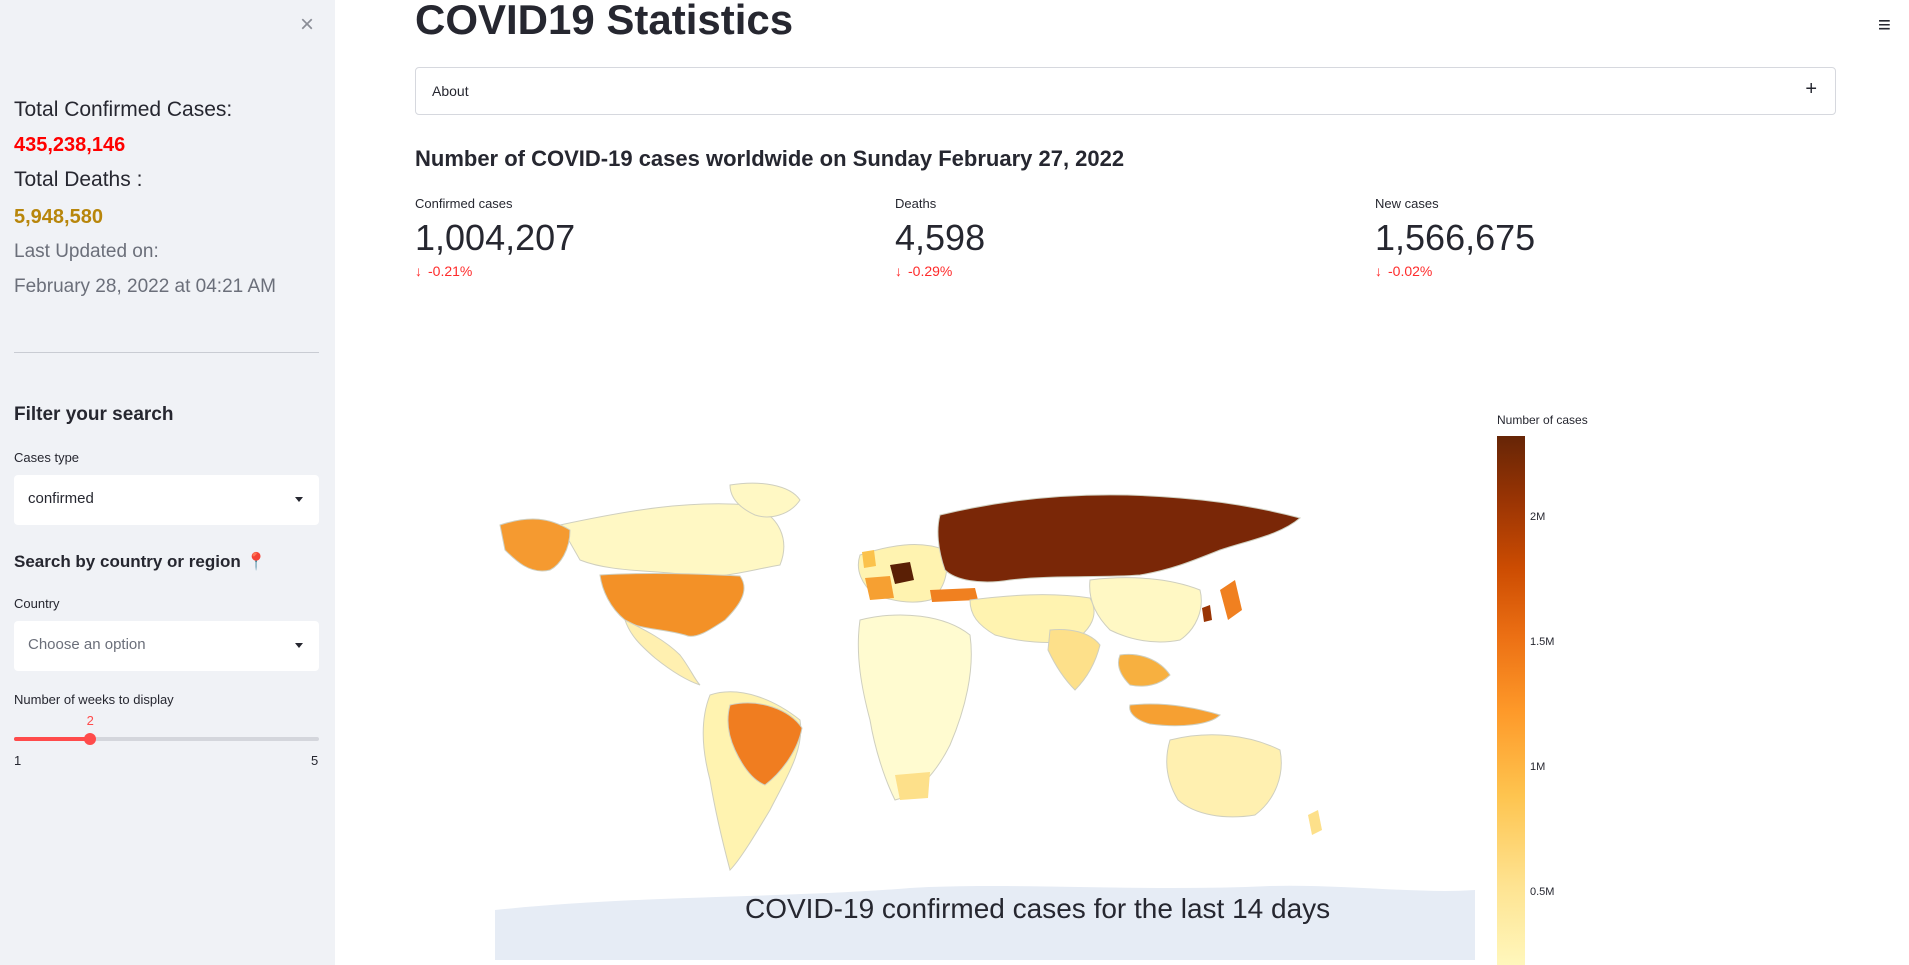  Describe the element at coordinates (86, 251) in the screenshot. I see `last-updated-label: Last Updated on:` at that location.